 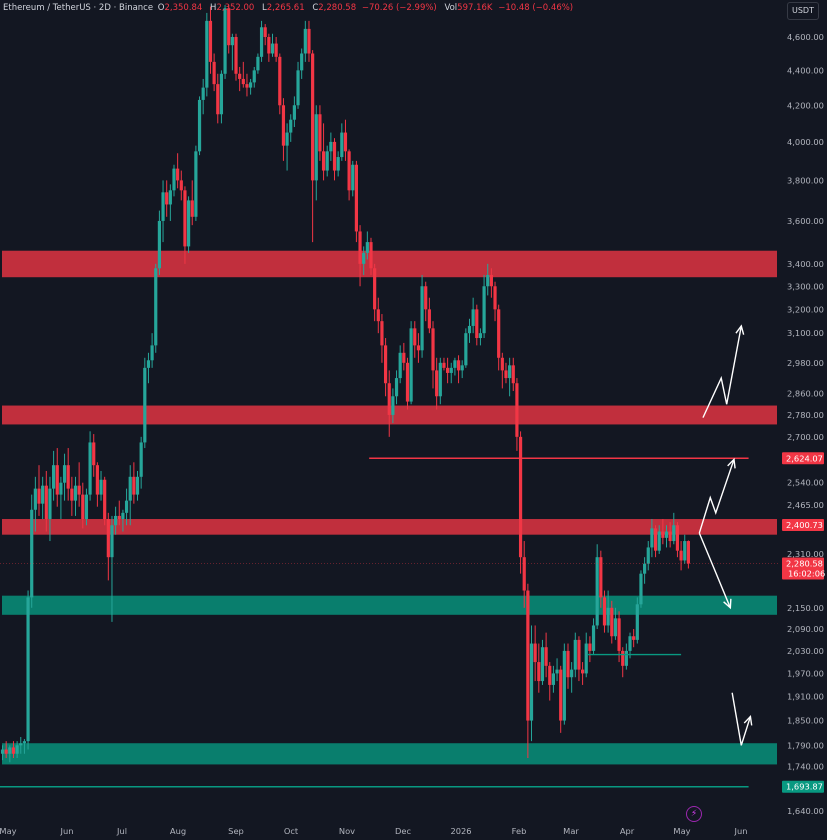 What do you see at coordinates (694, 814) in the screenshot?
I see `lightning-icon: ⚡` at bounding box center [694, 814].